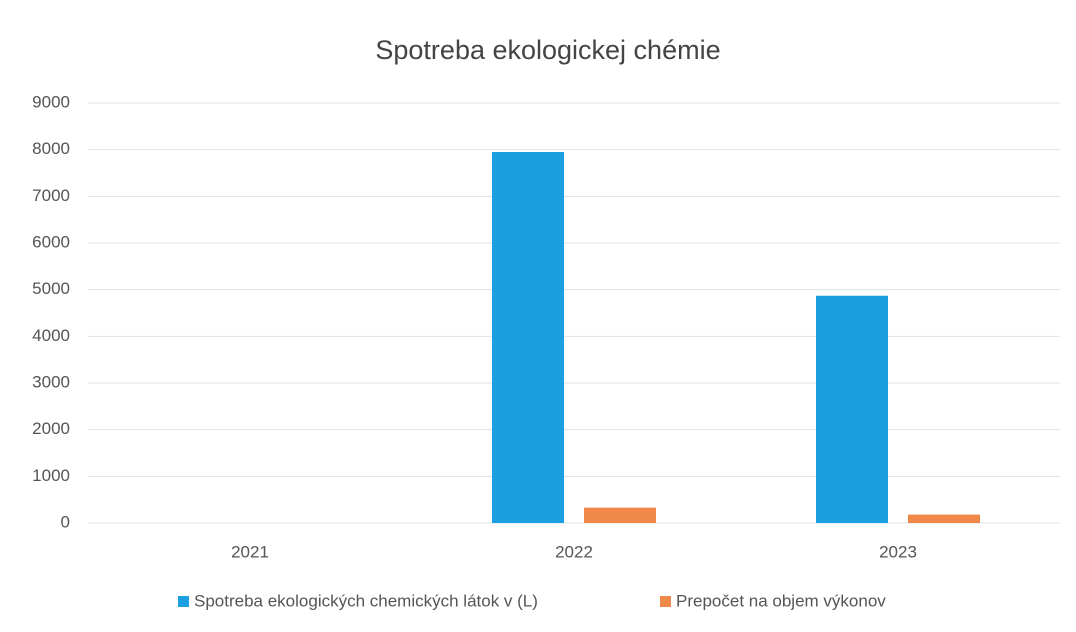  I want to click on y-tick-label: 5000, so click(51, 288).